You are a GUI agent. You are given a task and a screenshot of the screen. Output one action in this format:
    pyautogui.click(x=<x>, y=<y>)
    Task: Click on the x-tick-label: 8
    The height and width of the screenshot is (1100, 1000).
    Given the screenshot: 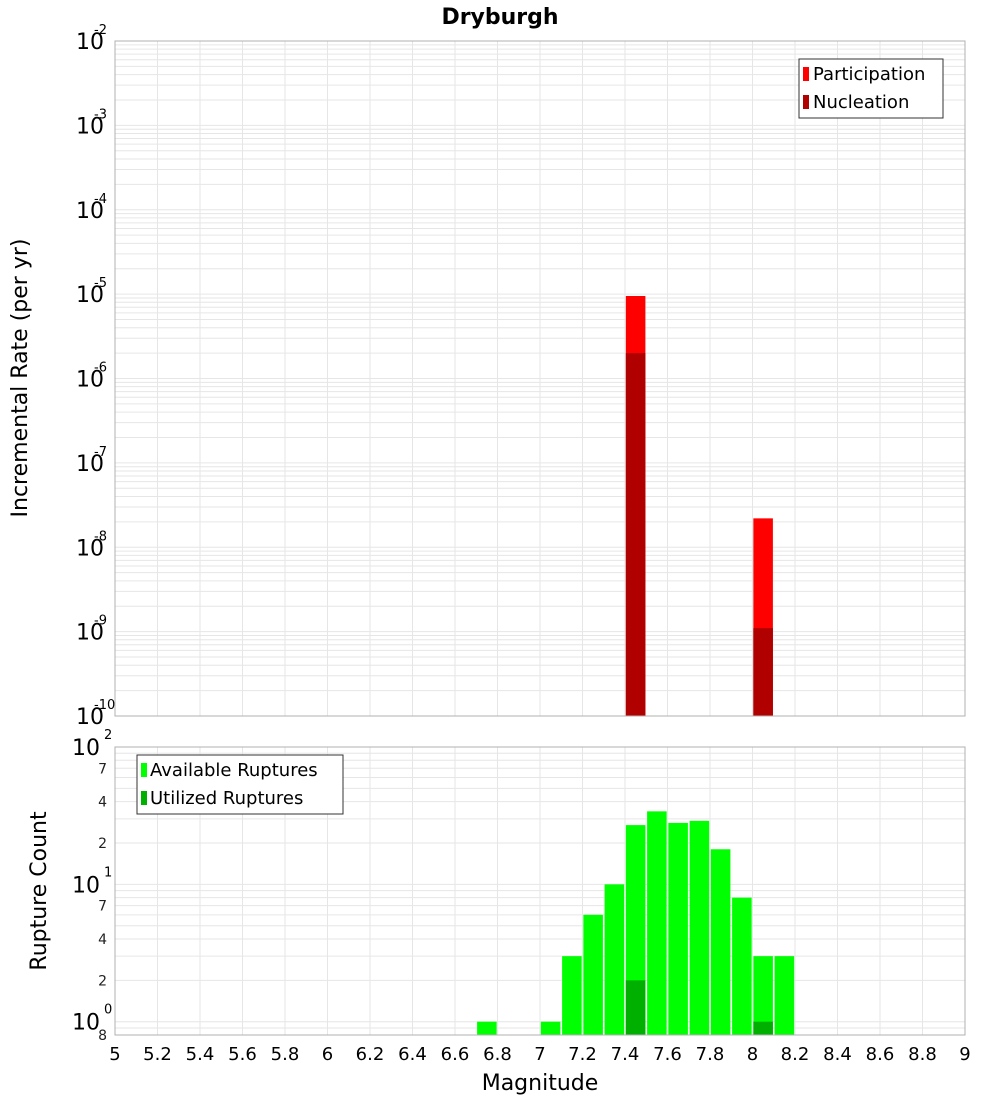 What is the action you would take?
    pyautogui.click(x=752, y=1054)
    